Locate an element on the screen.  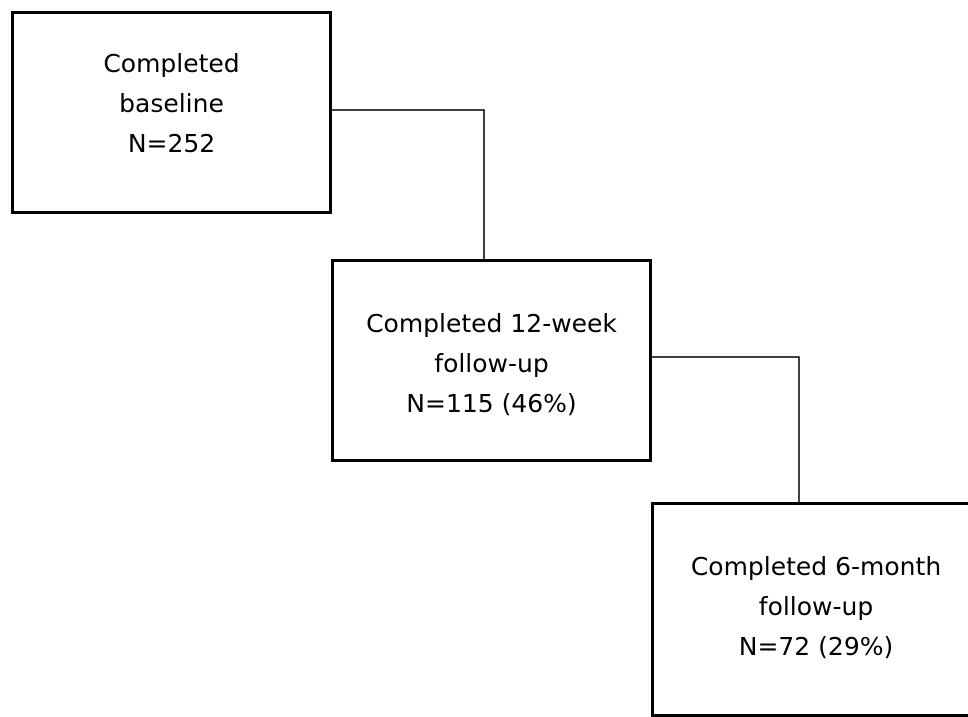
week12-label-line2: follow-up is located at coordinates (491, 363).